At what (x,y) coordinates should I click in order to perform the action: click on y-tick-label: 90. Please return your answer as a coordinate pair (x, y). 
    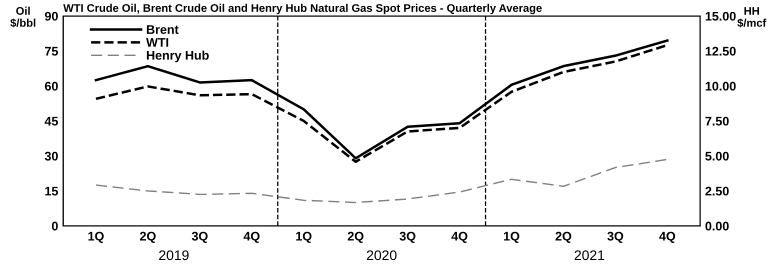
    Looking at the image, I should click on (51, 16).